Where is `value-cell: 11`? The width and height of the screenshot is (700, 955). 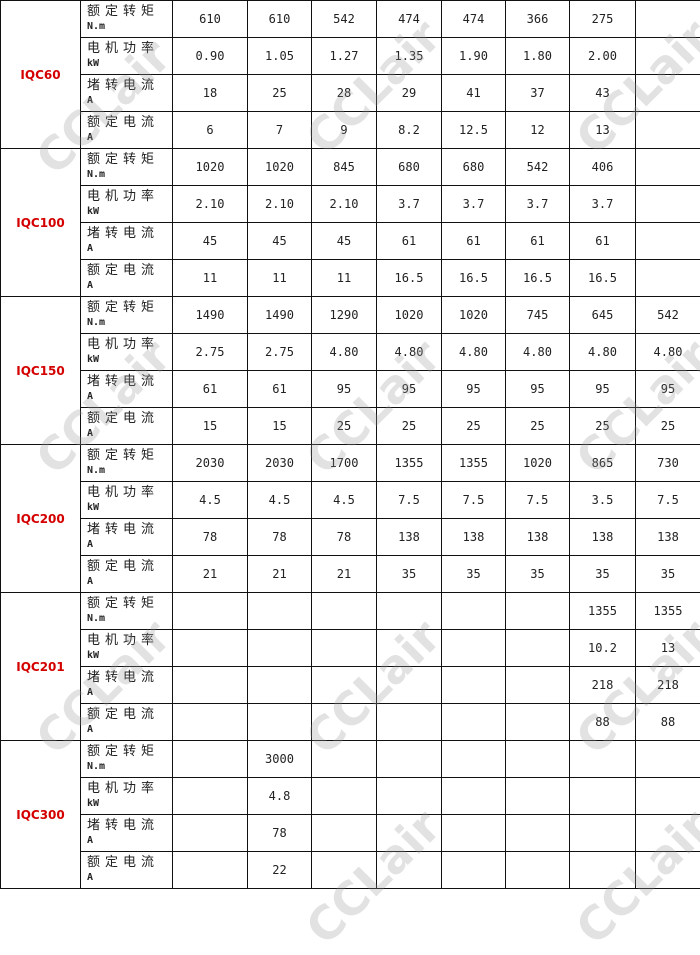
value-cell: 11 is located at coordinates (344, 278).